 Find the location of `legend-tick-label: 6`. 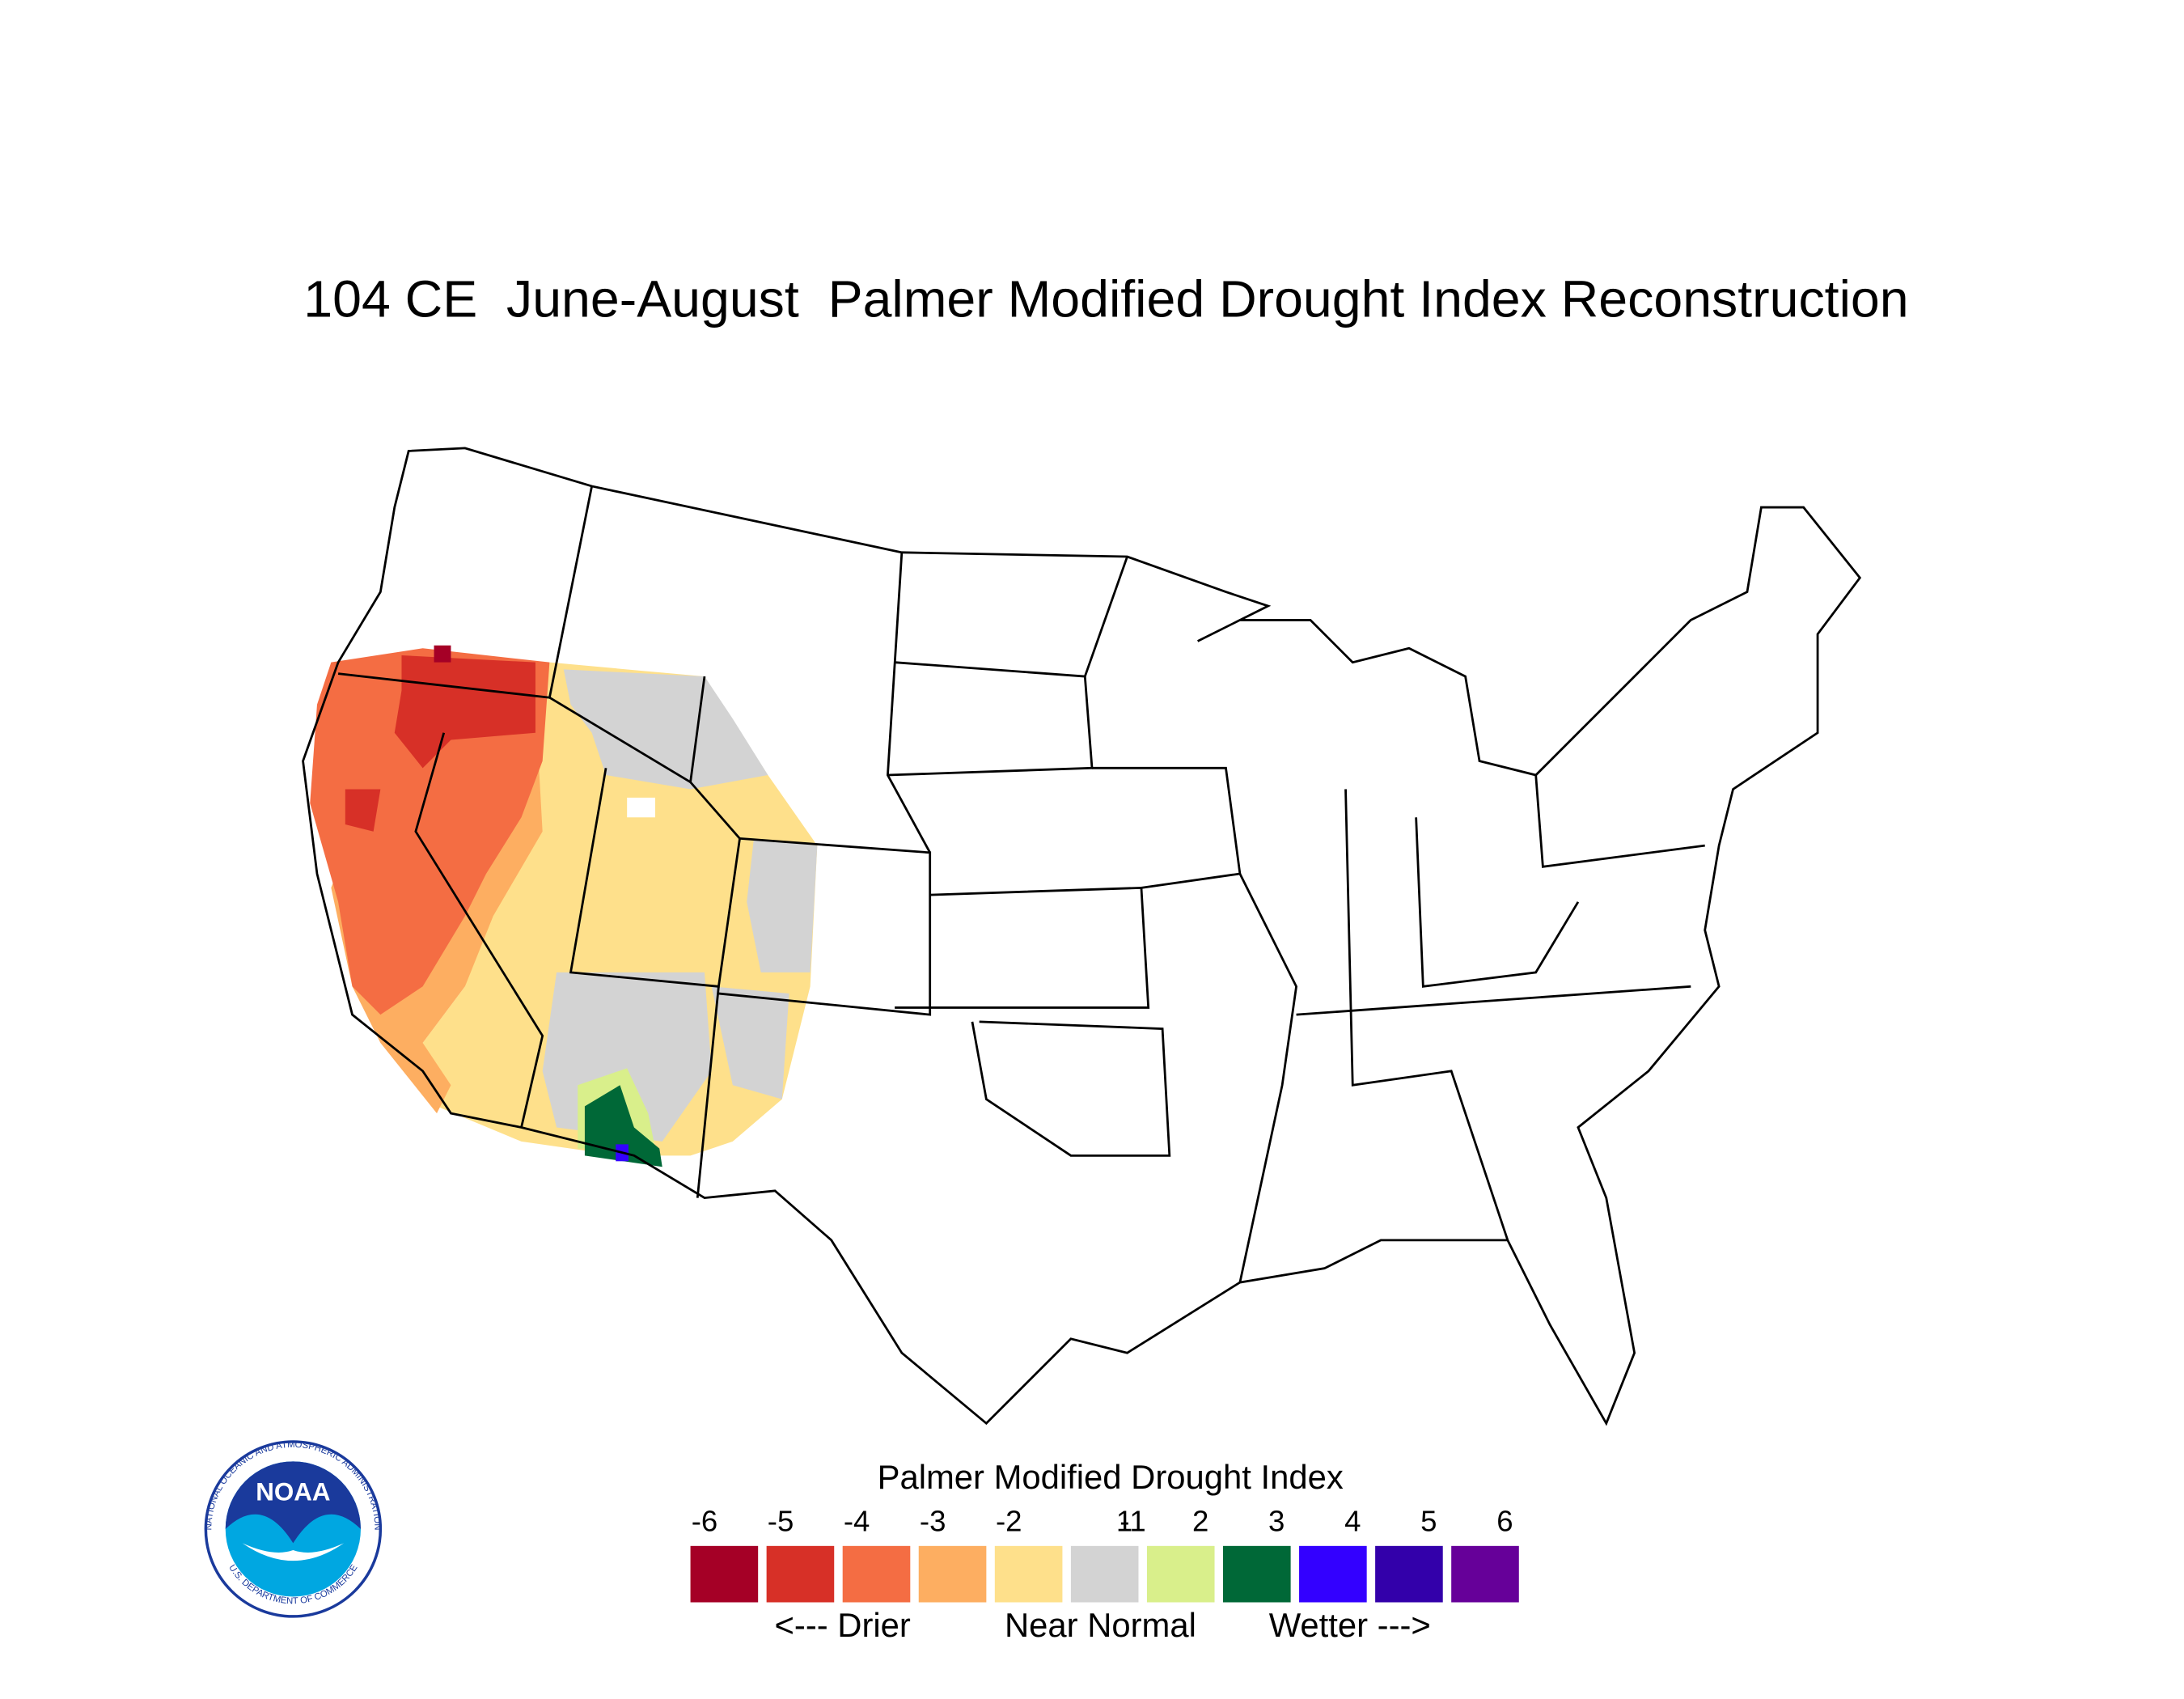

legend-tick-label: 6 is located at coordinates (1504, 1521).